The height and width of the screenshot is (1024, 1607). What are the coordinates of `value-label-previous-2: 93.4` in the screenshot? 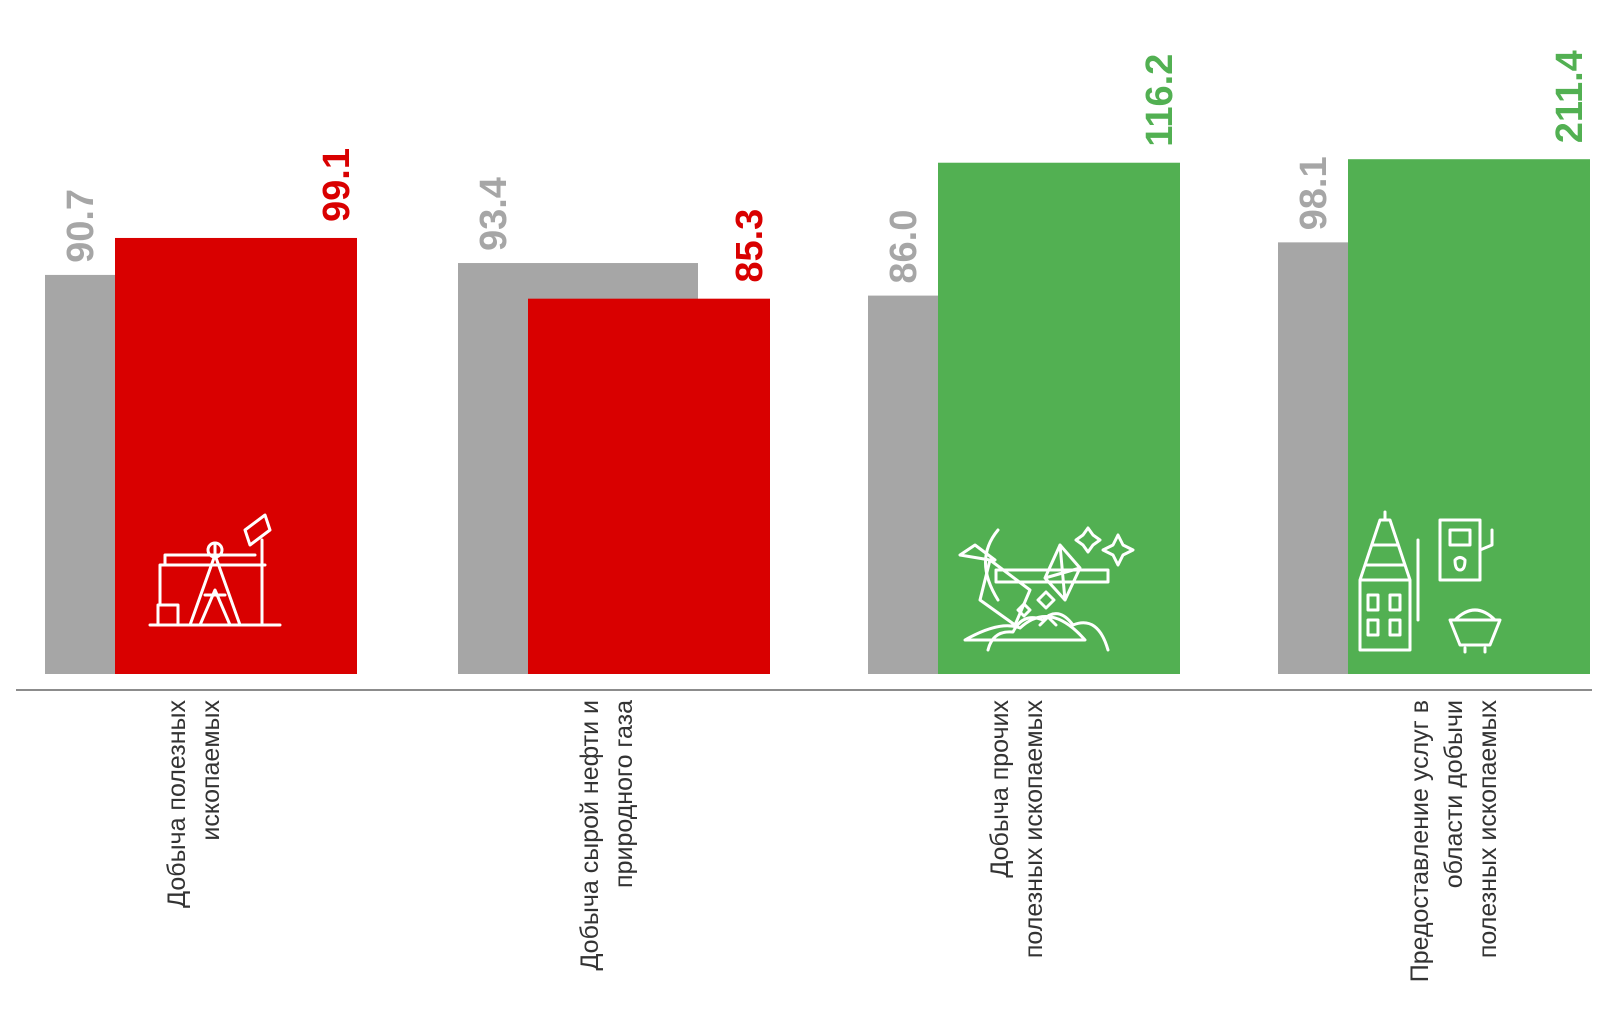 It's located at (494, 214).